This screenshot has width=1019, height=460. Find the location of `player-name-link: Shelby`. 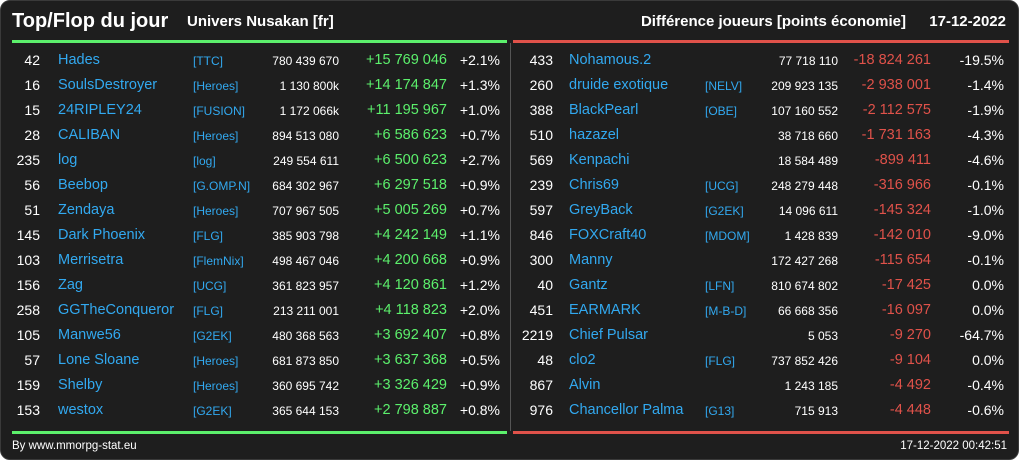

player-name-link: Shelby is located at coordinates (80, 385).